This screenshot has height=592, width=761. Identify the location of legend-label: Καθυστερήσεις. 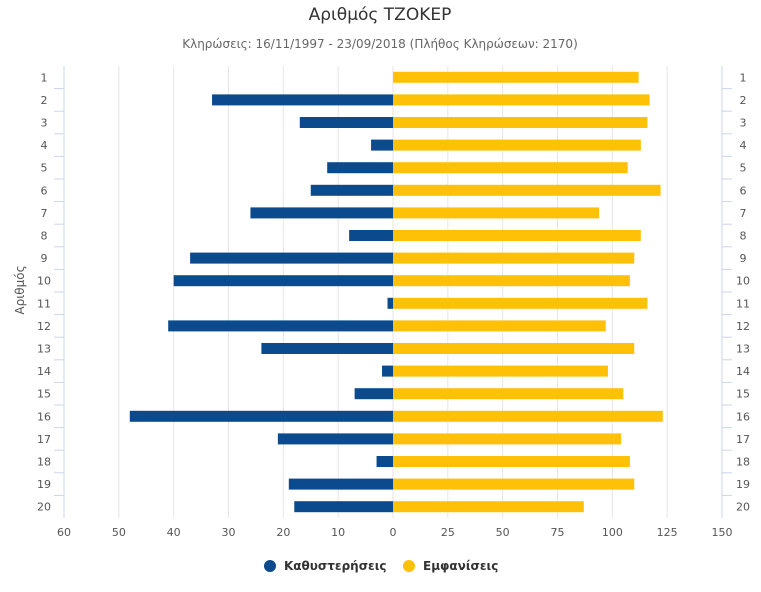
(335, 566).